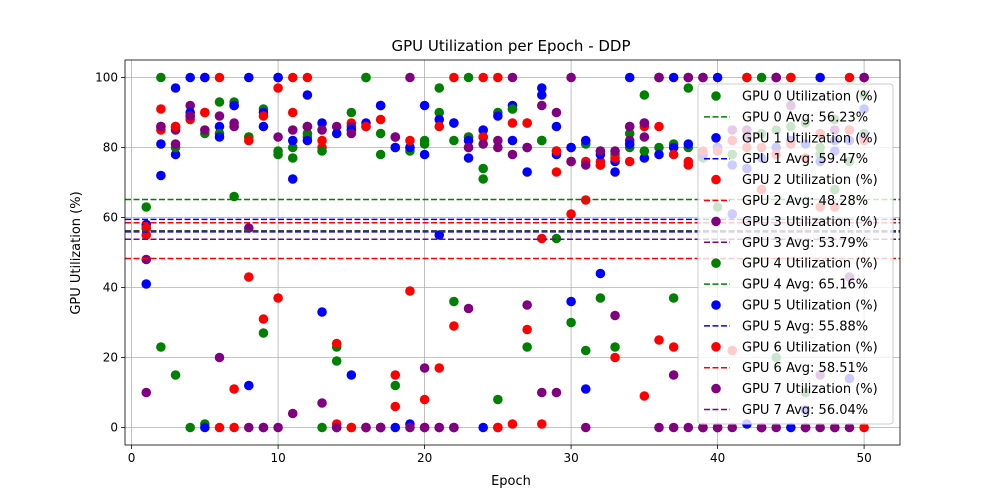 The width and height of the screenshot is (1000, 500). I want to click on legend-label: GPU 7 Utilization (%), so click(810, 389).